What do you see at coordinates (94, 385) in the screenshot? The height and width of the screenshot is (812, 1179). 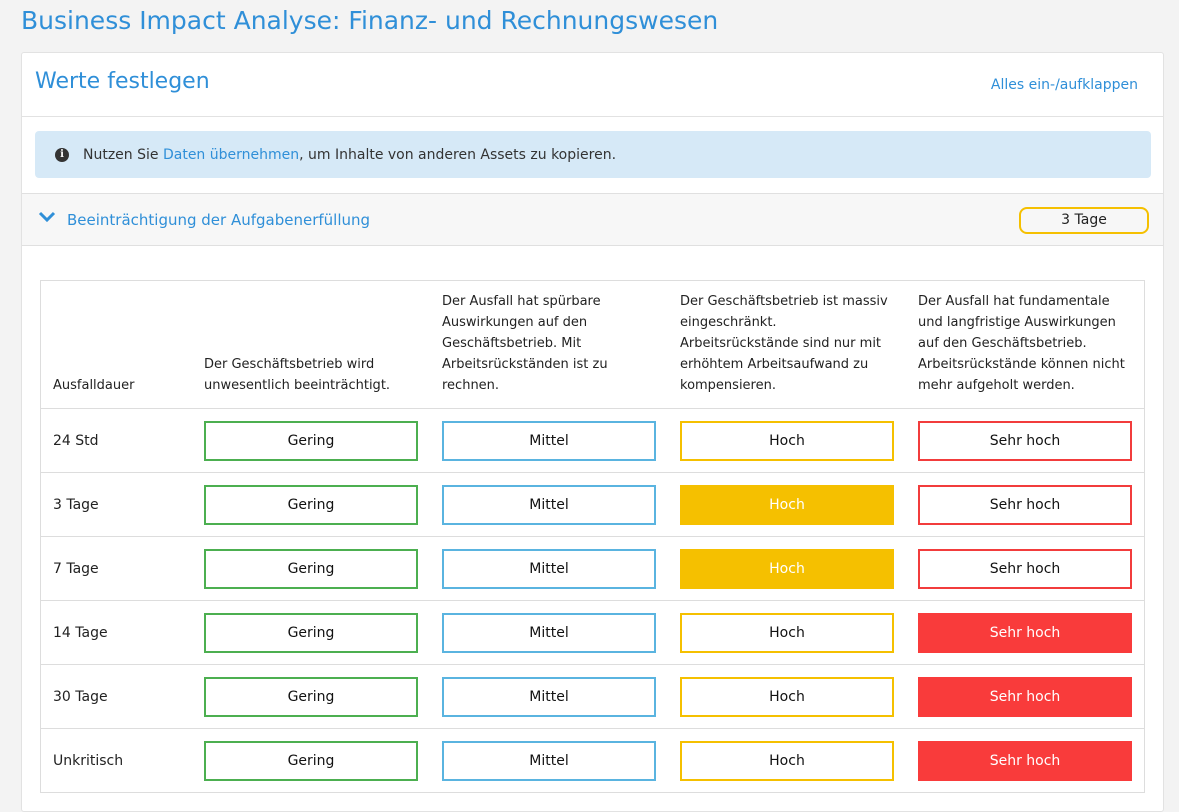 I see `column-header: Ausfalldauer` at bounding box center [94, 385].